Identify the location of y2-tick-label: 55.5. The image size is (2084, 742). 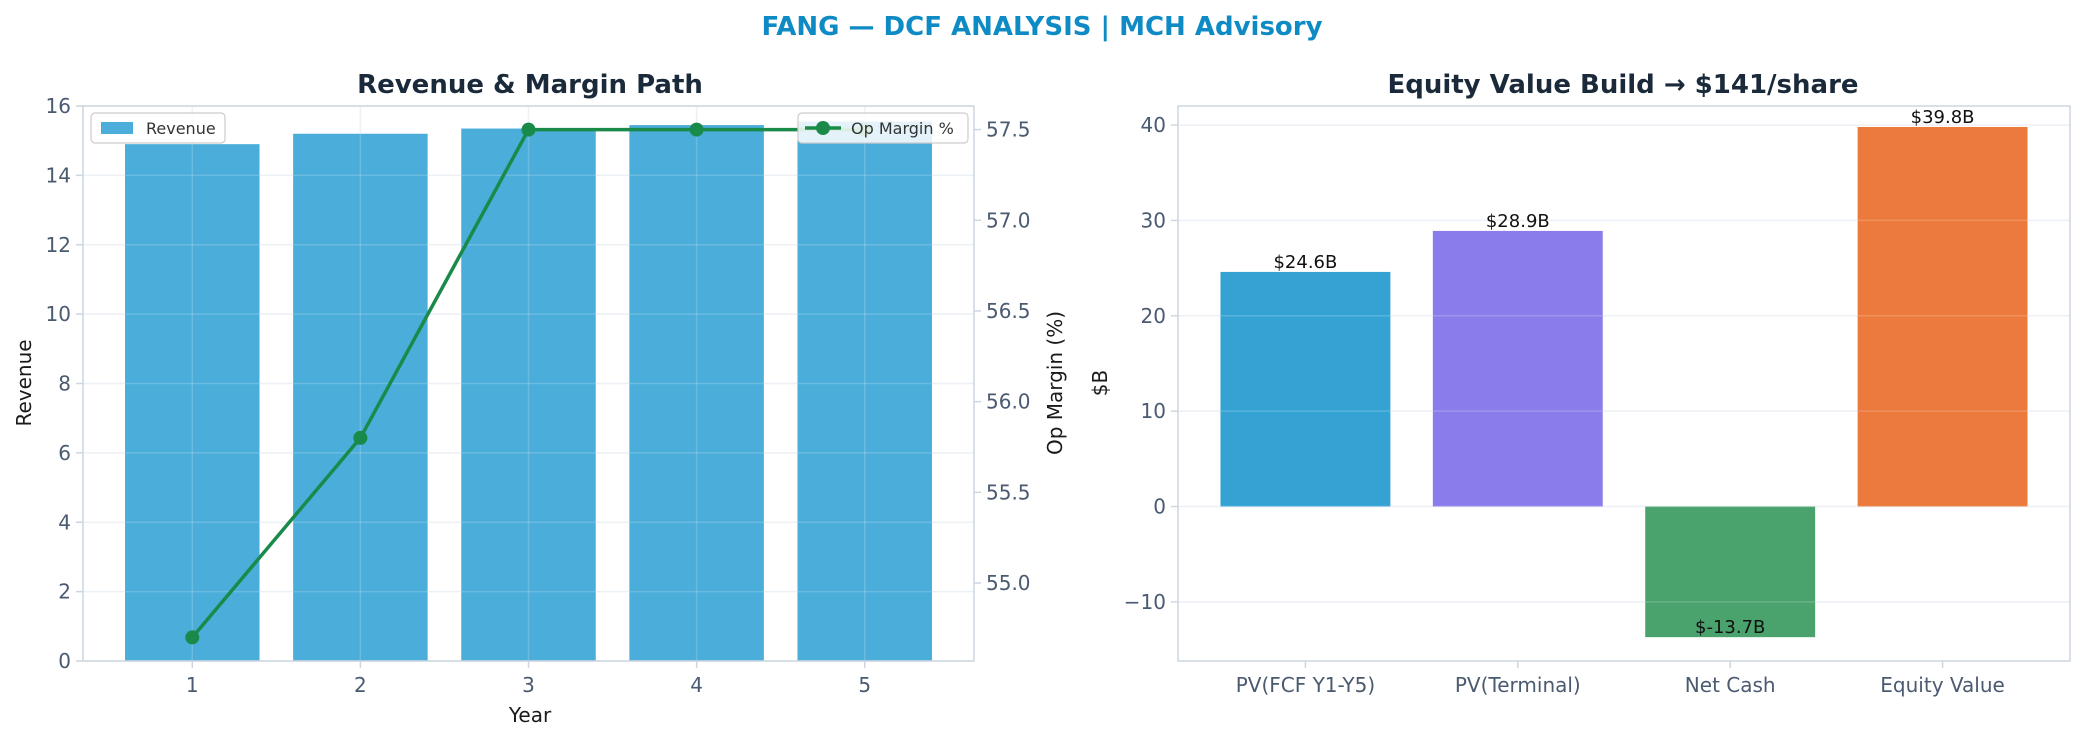
(1008, 492).